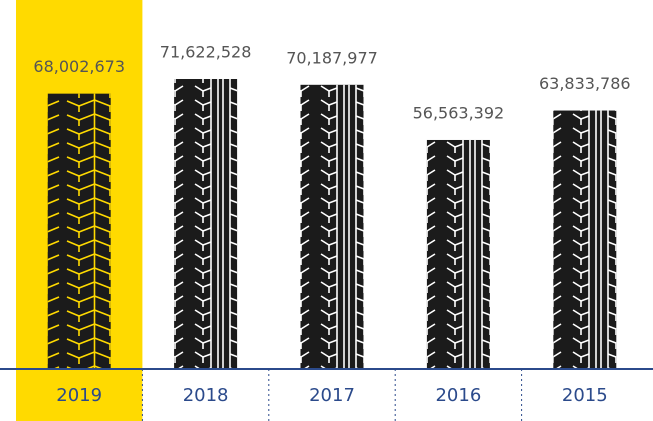 The height and width of the screenshot is (421, 653). I want to click on value-label: 63,833,786, so click(585, 83).